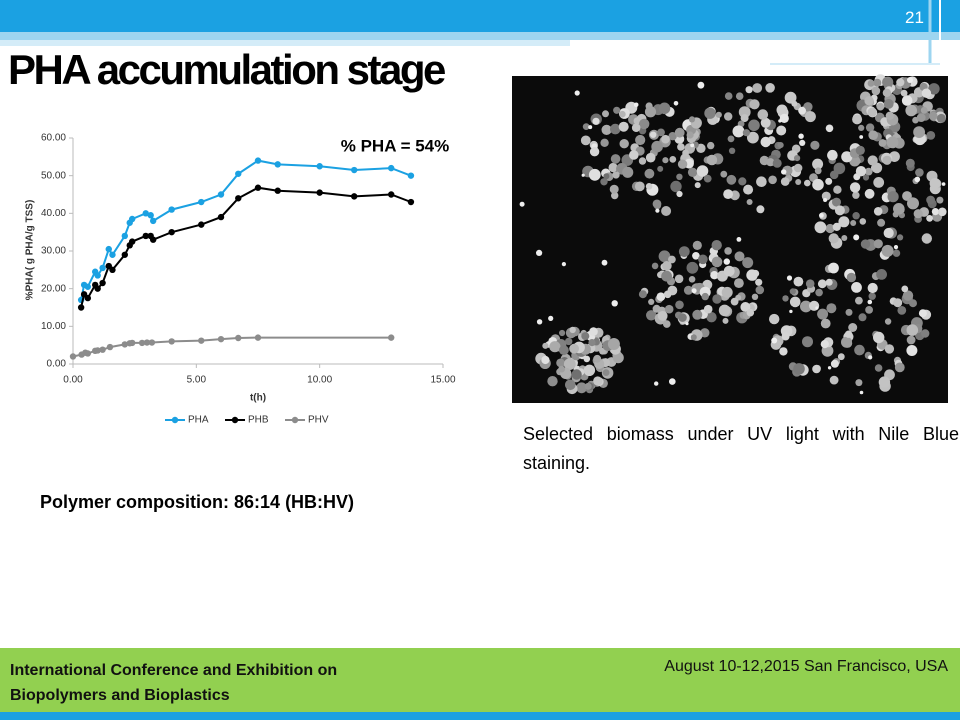 This screenshot has height=720, width=960. I want to click on footer-right: August 10-12,2015 San Francisco, USA, so click(806, 666).